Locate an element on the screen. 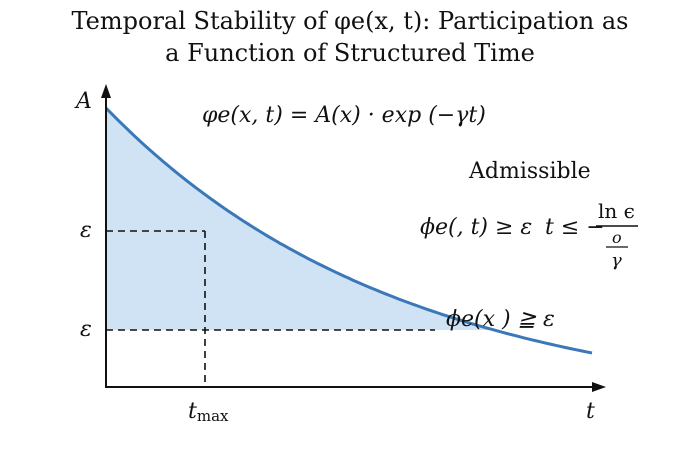 The width and height of the screenshot is (700, 467). y-tick-label-lower: ε is located at coordinates (86, 329).